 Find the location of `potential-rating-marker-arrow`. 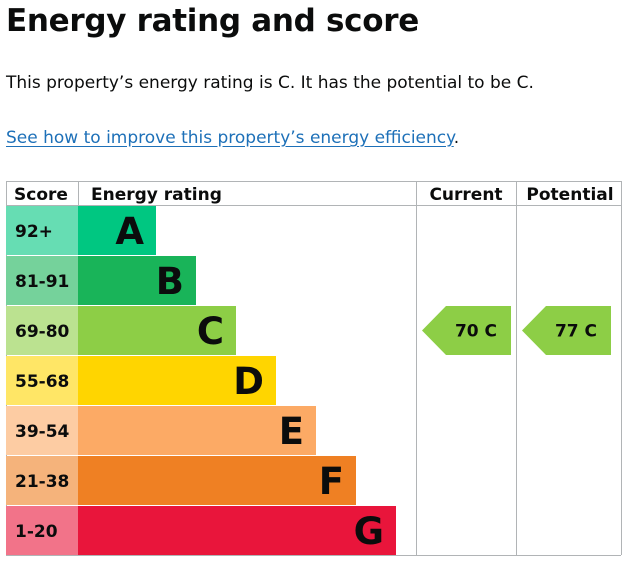

potential-rating-marker-arrow is located at coordinates (566, 330).